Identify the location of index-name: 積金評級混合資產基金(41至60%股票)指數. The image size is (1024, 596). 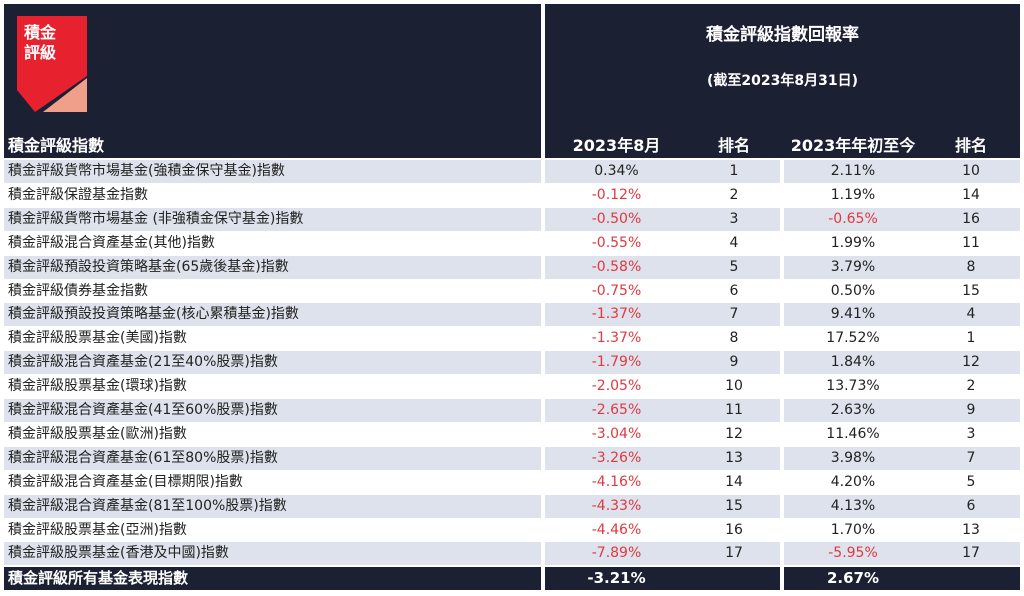
(143, 410).